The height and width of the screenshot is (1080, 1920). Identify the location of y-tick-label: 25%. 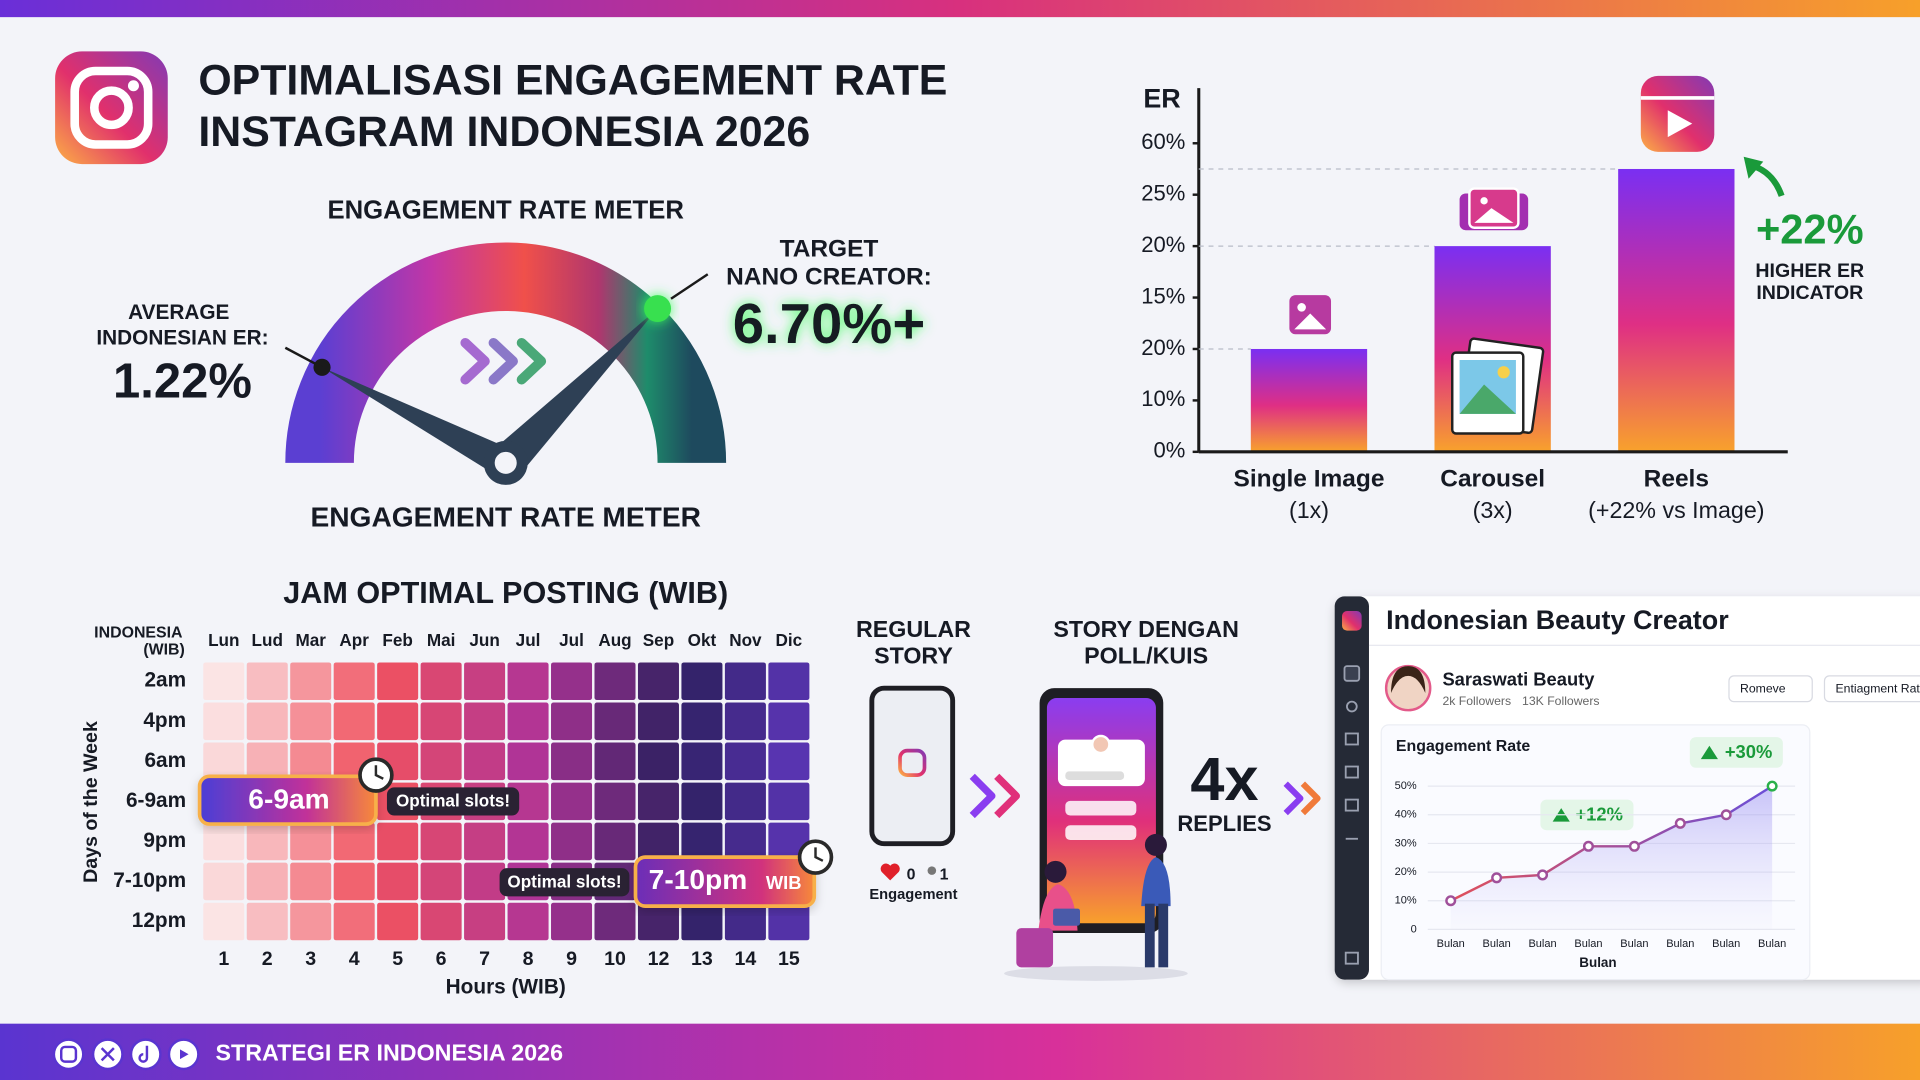
(1163, 193).